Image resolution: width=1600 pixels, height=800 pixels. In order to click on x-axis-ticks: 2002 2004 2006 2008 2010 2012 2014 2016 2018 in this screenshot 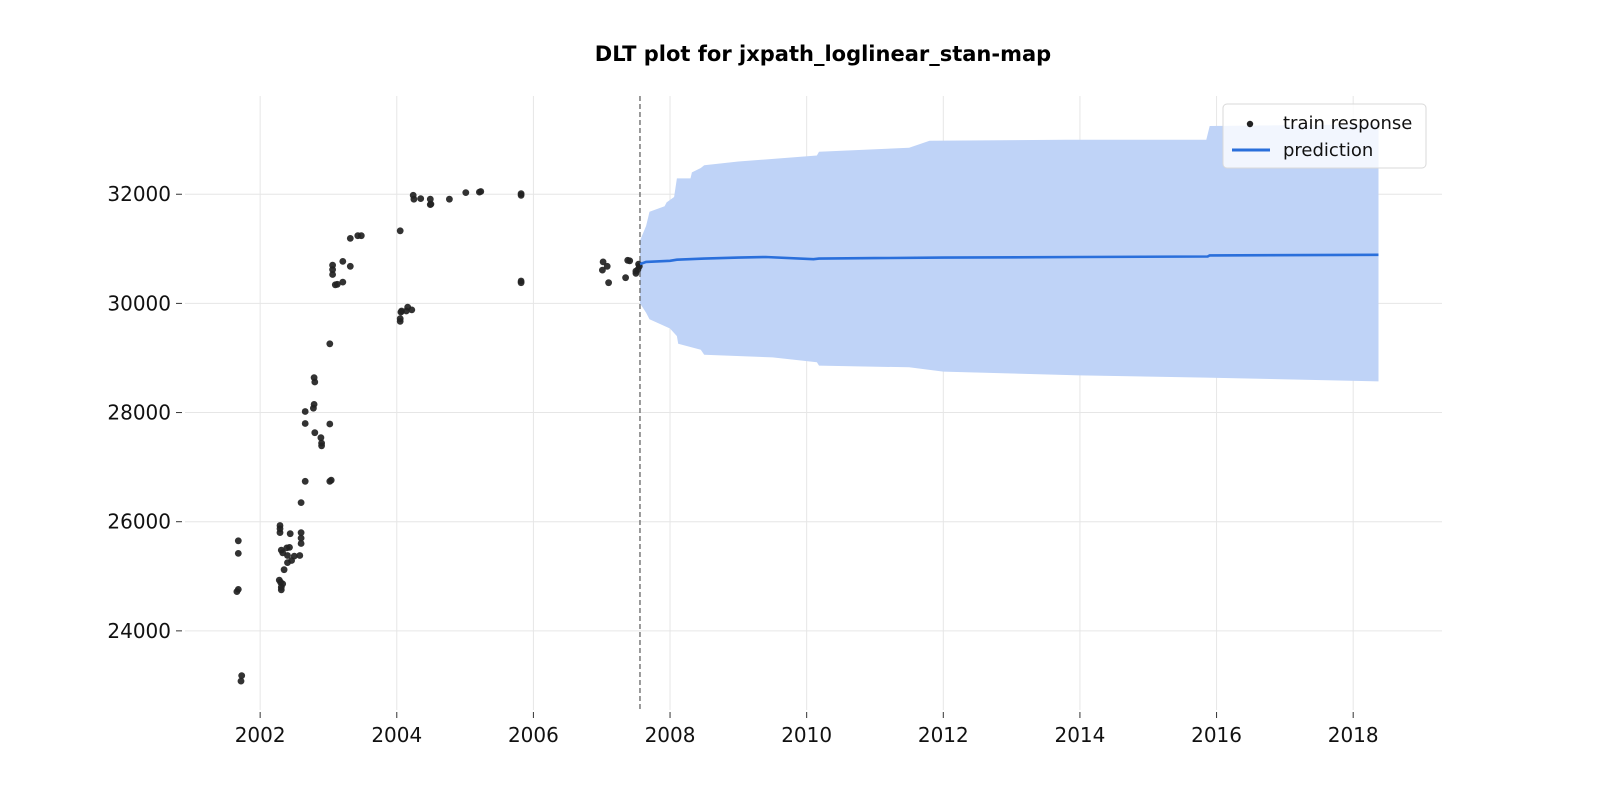, I will do `click(807, 729)`.